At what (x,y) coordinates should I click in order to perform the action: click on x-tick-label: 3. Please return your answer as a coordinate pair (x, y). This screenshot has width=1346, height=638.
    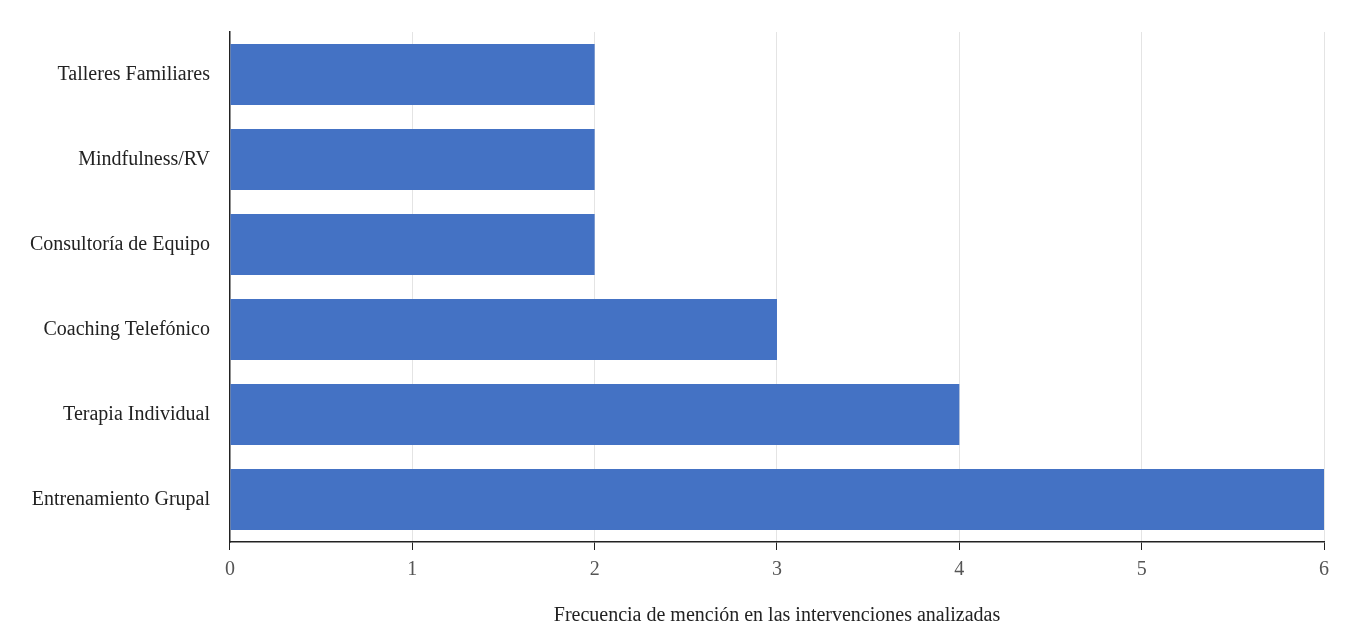
    Looking at the image, I should click on (776, 568).